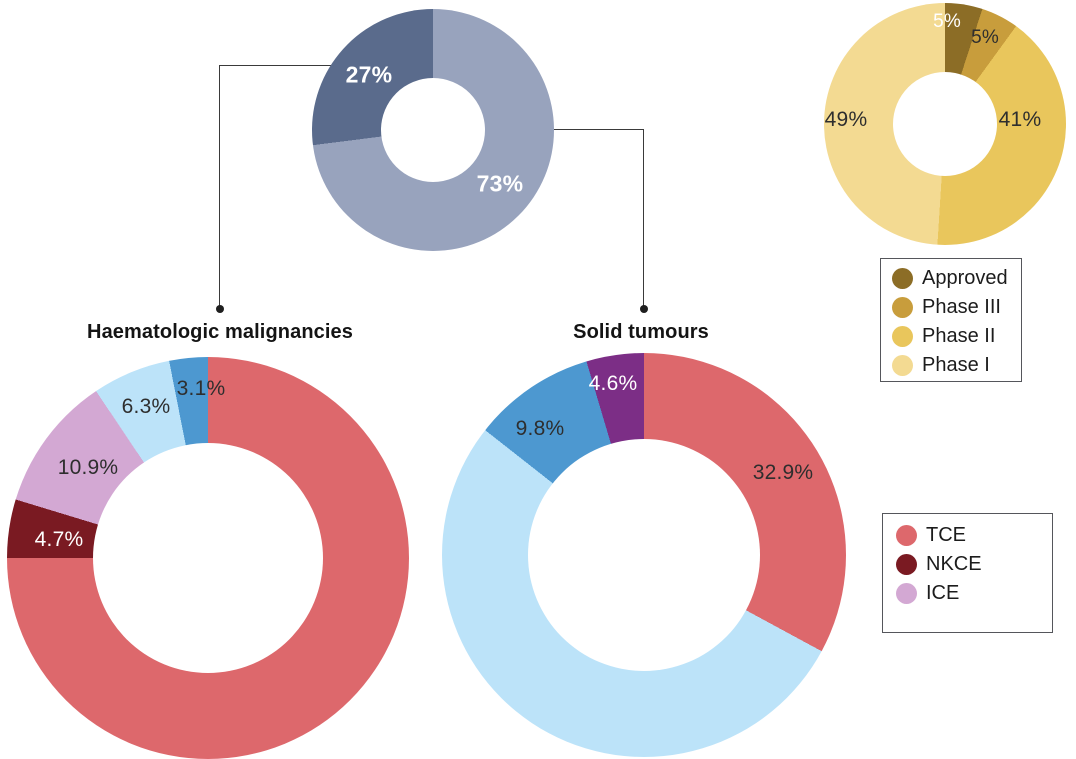 This screenshot has height=759, width=1076. Describe the element at coordinates (220, 309) in the screenshot. I see `connector-haematologic-dot` at that location.